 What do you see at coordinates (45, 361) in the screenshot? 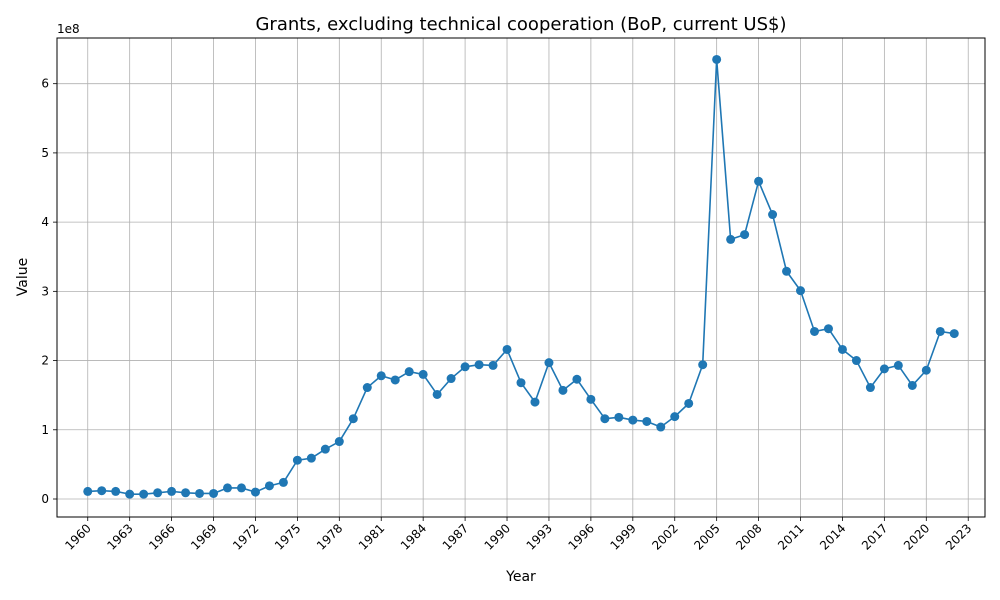
I see `y-tick-label: 2` at bounding box center [45, 361].